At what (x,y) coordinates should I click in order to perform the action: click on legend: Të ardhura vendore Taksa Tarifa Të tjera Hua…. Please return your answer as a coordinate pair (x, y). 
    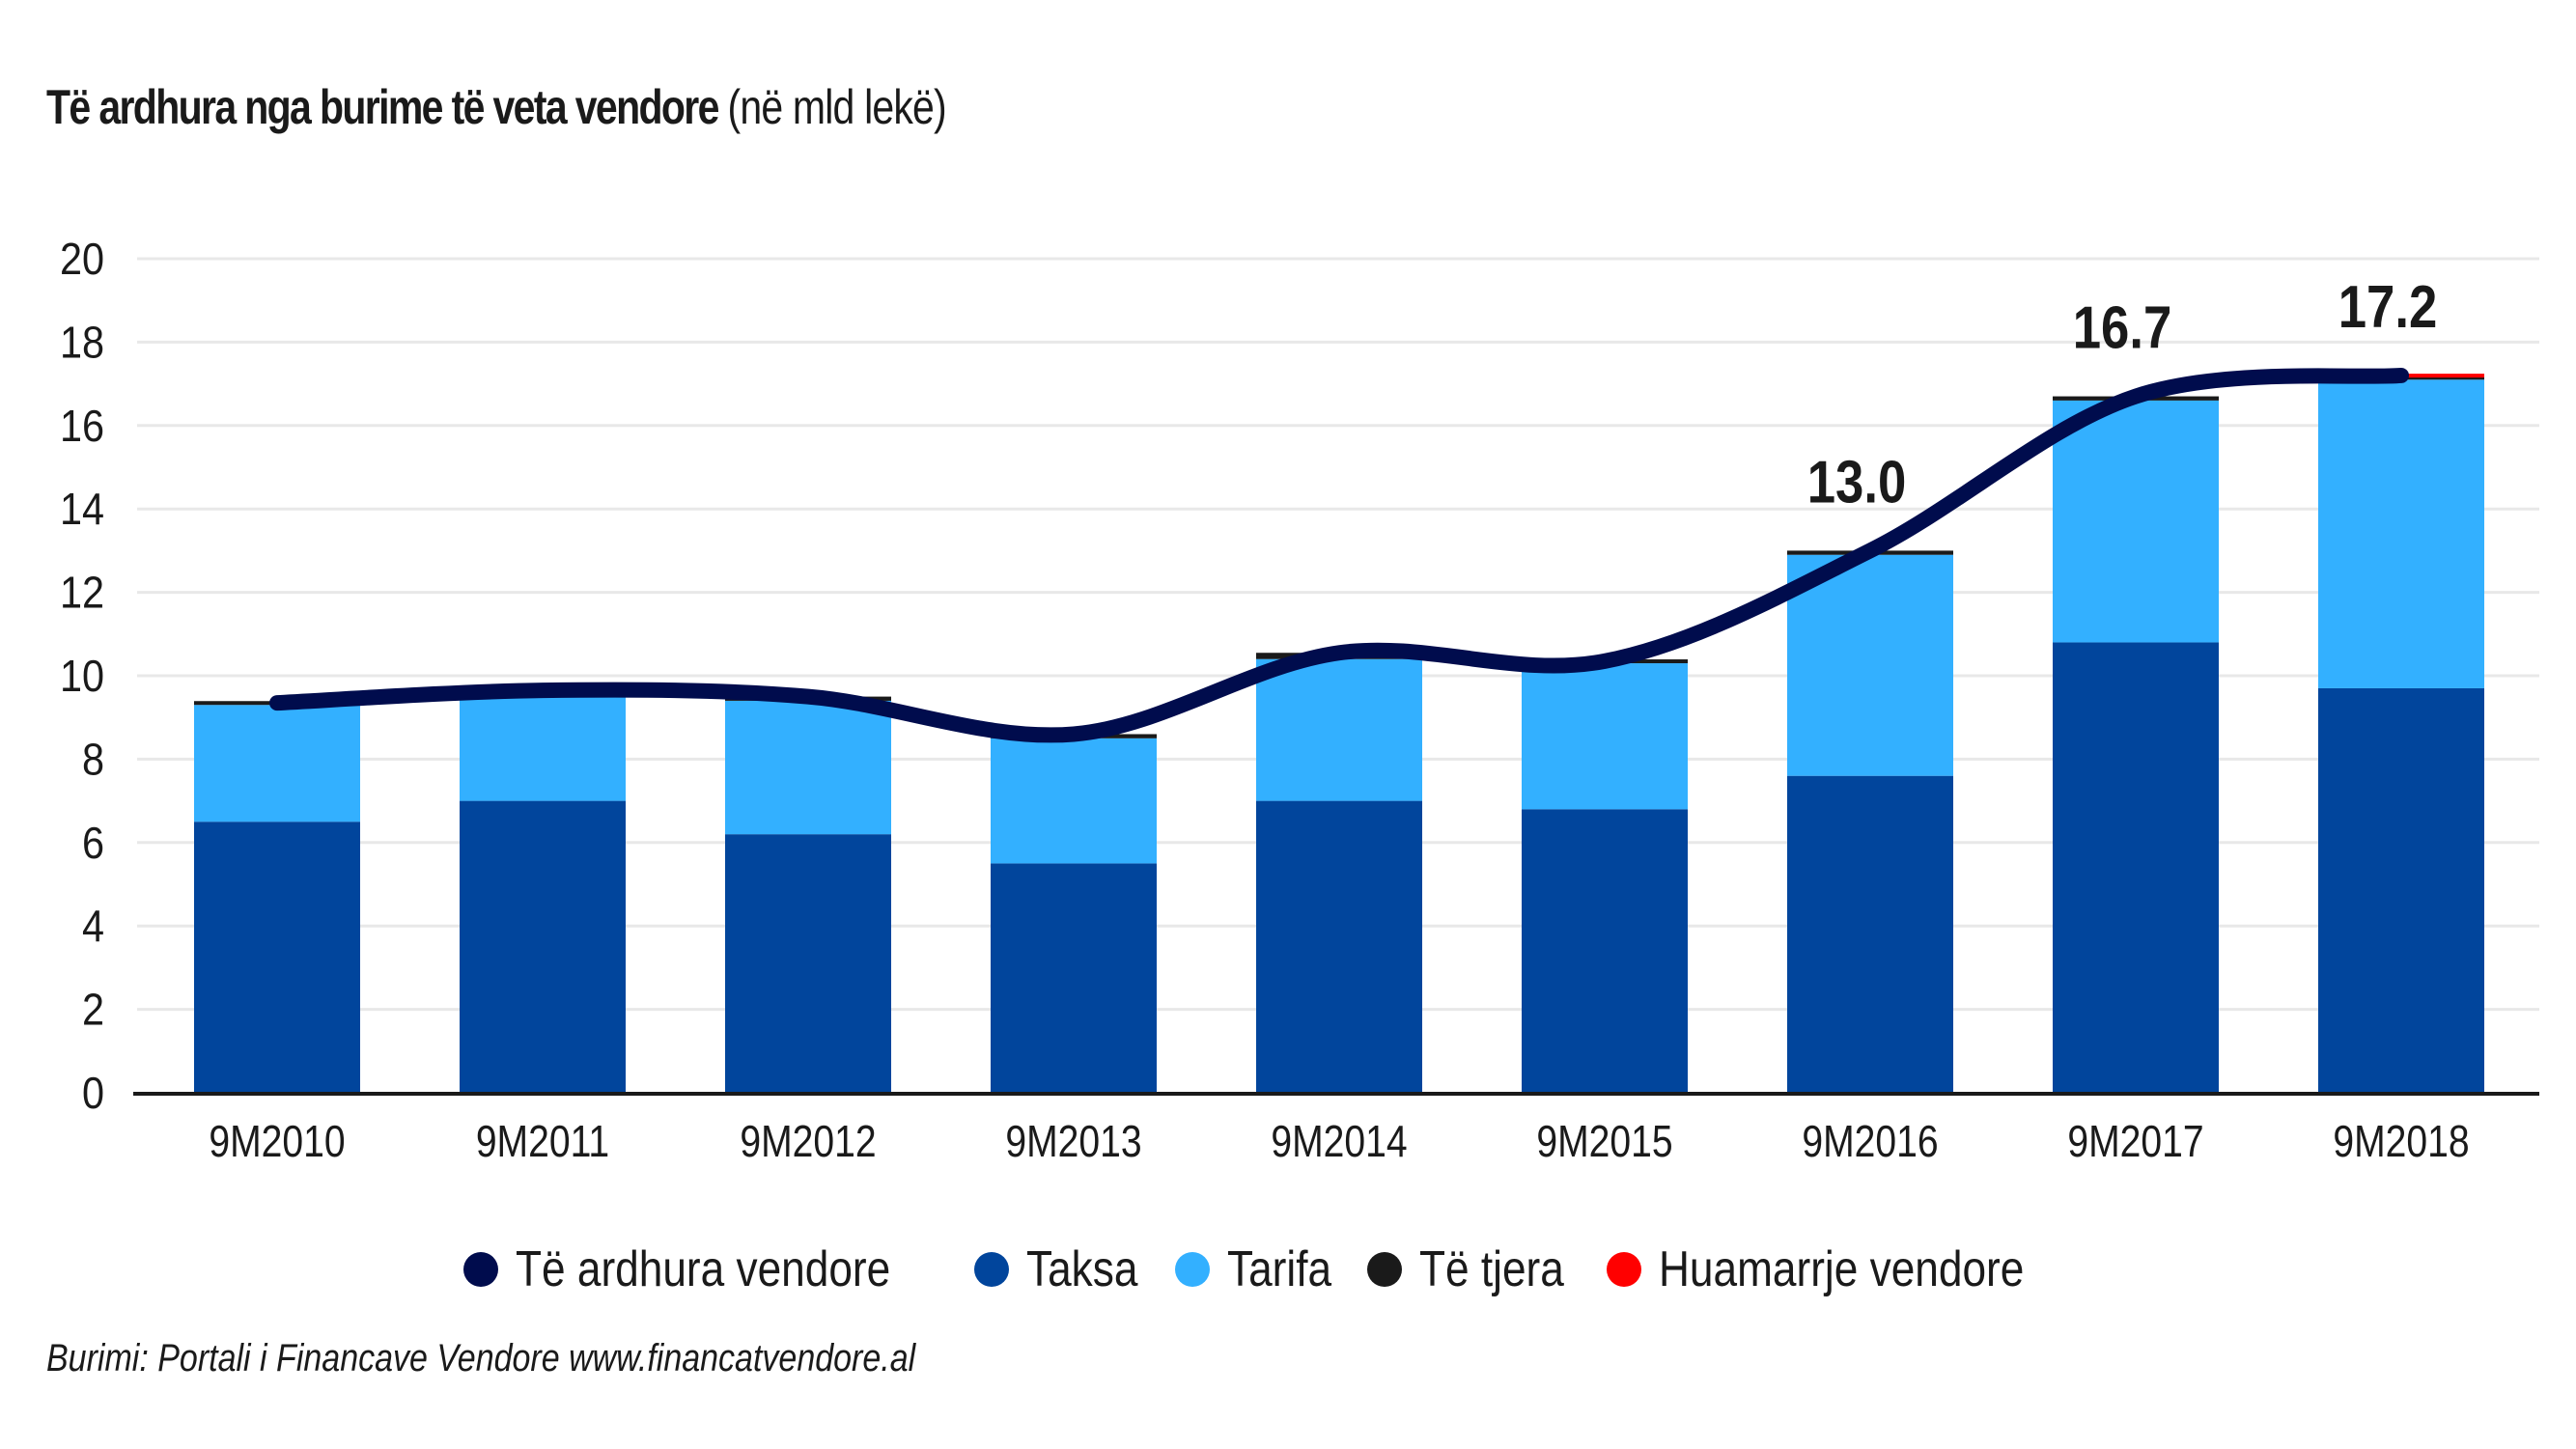
    Looking at the image, I should click on (1285, 1269).